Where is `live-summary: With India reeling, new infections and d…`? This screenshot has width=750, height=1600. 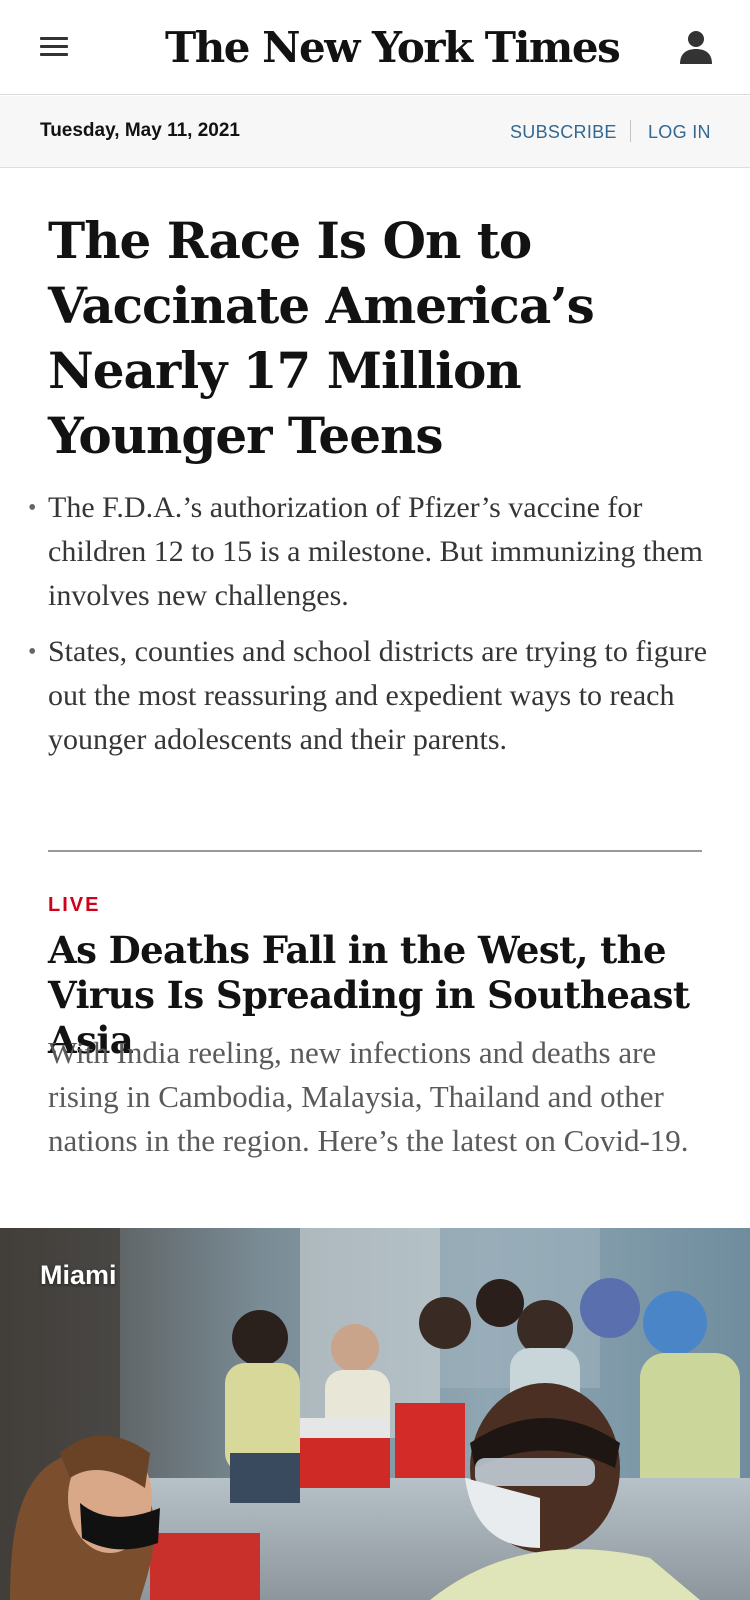
live-summary: With India reeling, new infections and d… is located at coordinates (368, 1096).